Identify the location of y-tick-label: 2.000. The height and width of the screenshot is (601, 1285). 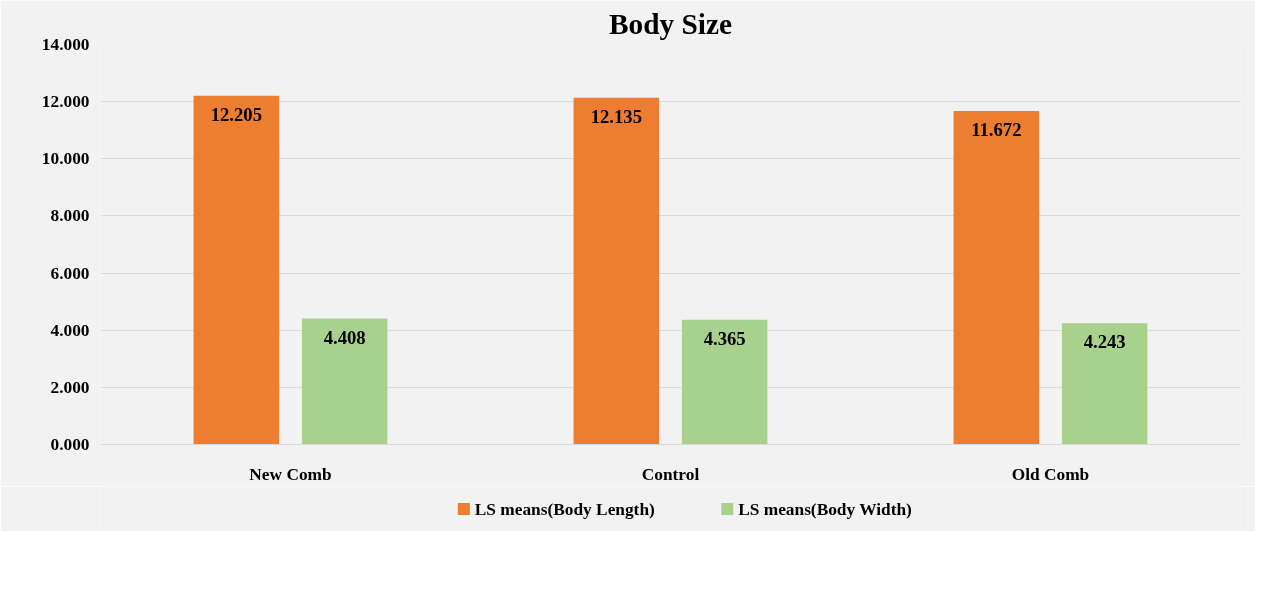
(70, 387).